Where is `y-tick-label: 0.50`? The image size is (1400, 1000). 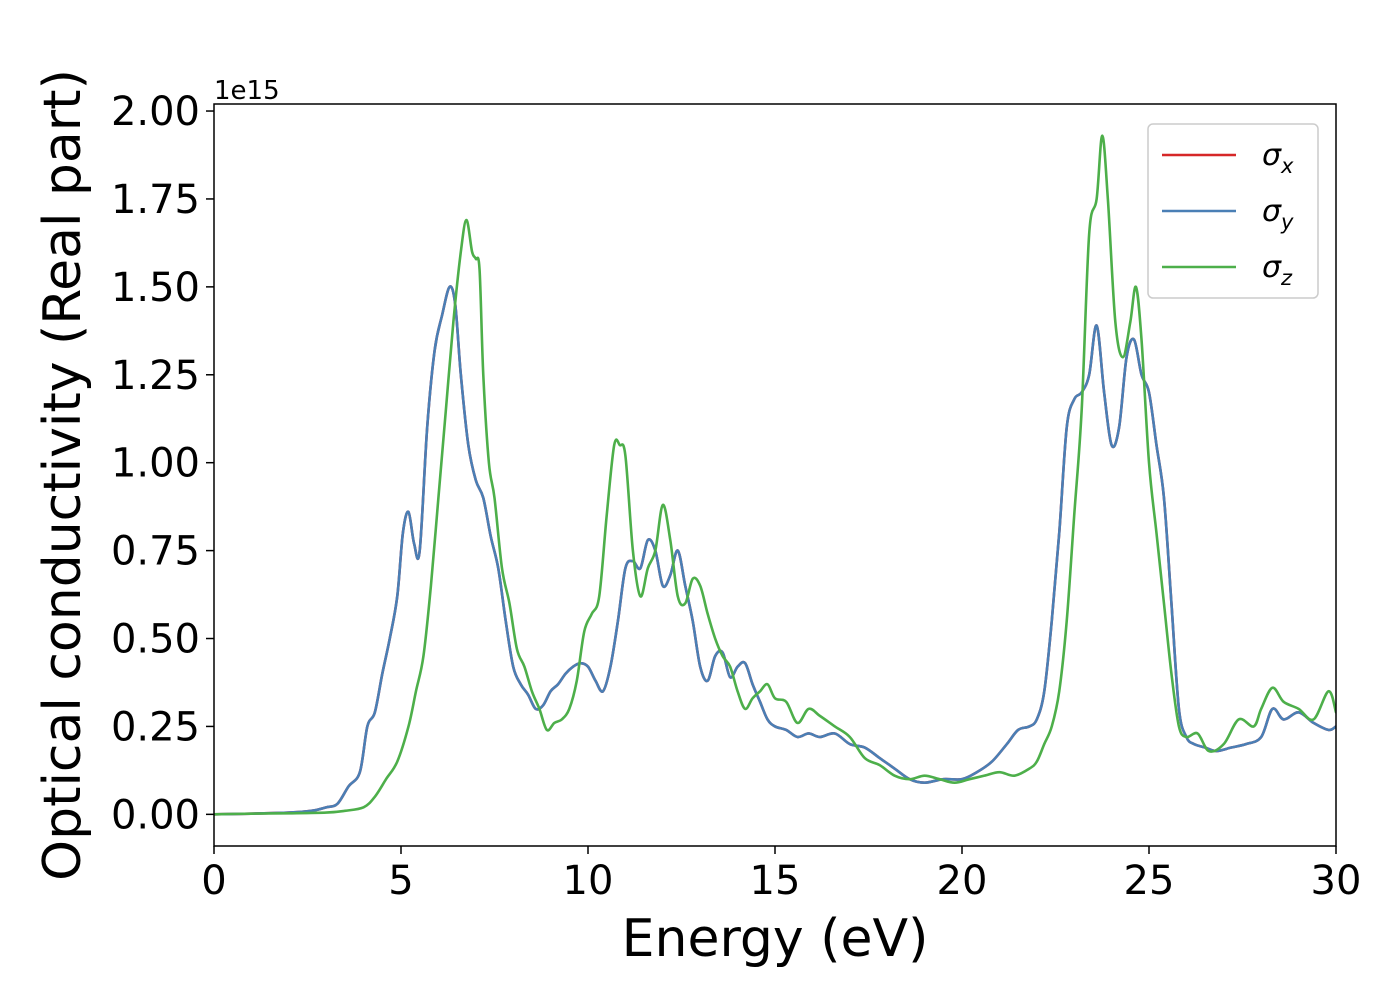 y-tick-label: 0.50 is located at coordinates (155, 640).